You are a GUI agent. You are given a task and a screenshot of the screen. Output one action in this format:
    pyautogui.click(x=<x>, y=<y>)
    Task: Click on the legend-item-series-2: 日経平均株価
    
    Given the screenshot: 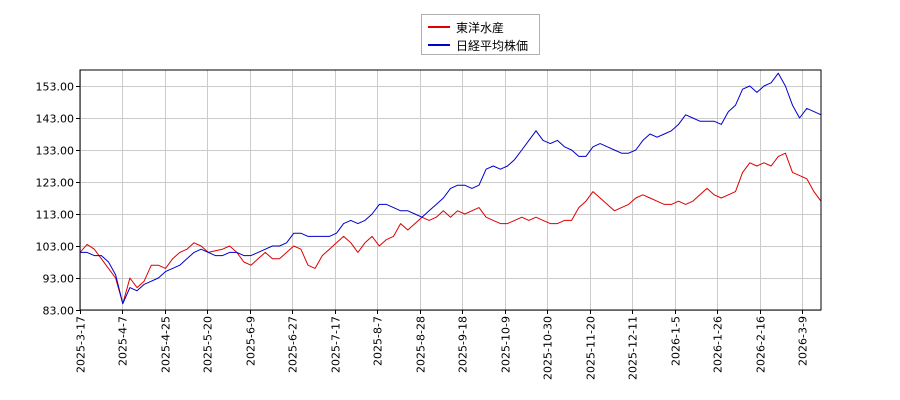 What is the action you would take?
    pyautogui.click(x=478, y=45)
    